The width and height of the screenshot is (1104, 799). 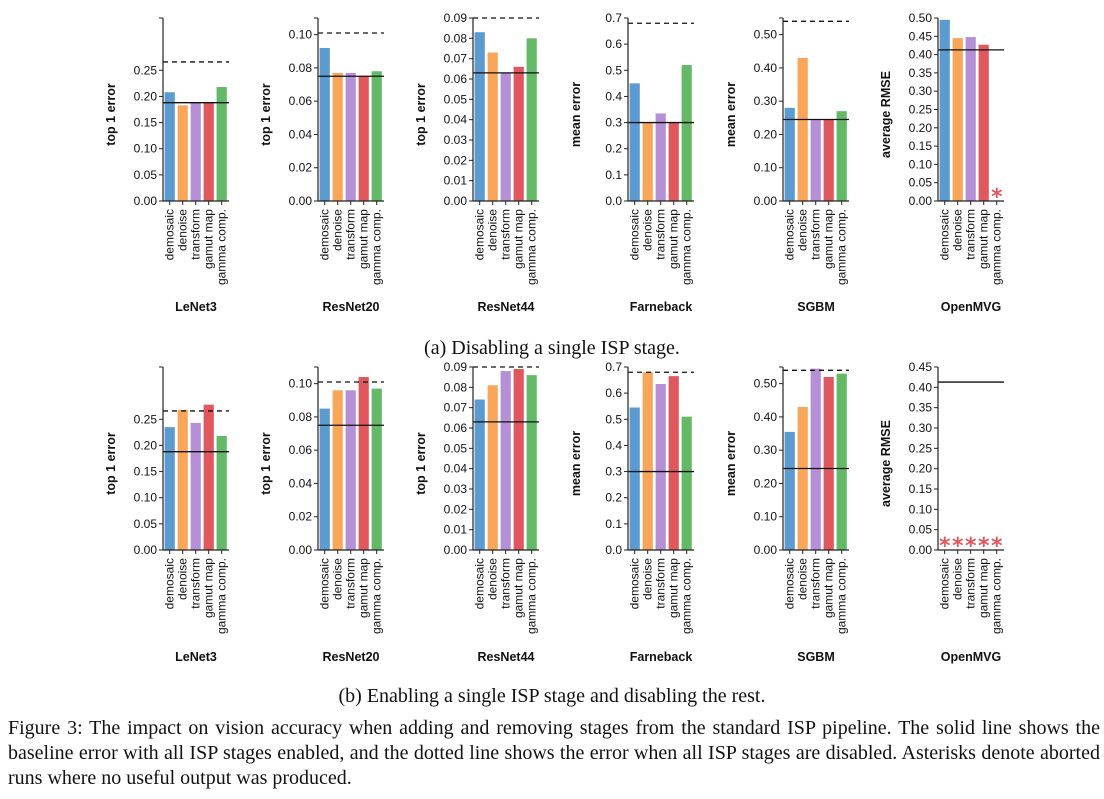 What do you see at coordinates (921, 408) in the screenshot?
I see `y-tick-label: 0.35` at bounding box center [921, 408].